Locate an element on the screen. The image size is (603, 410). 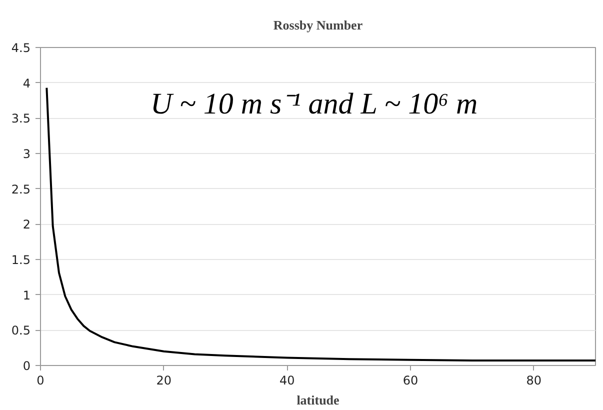
x-tick-label: 60 is located at coordinates (410, 381).